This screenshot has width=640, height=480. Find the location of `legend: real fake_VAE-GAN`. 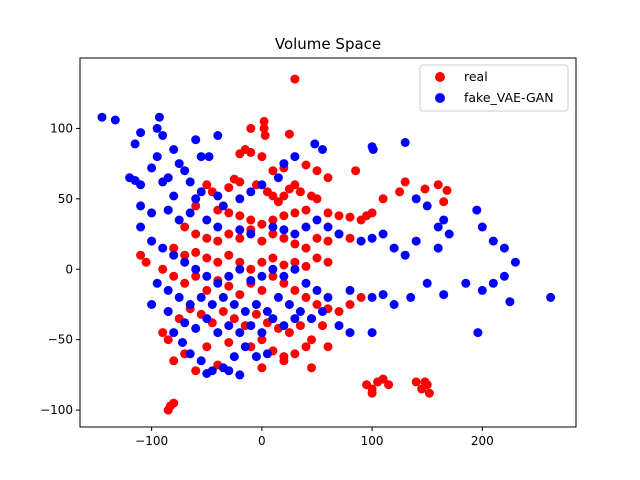

legend: real fake_VAE-GAN is located at coordinates (494, 88).